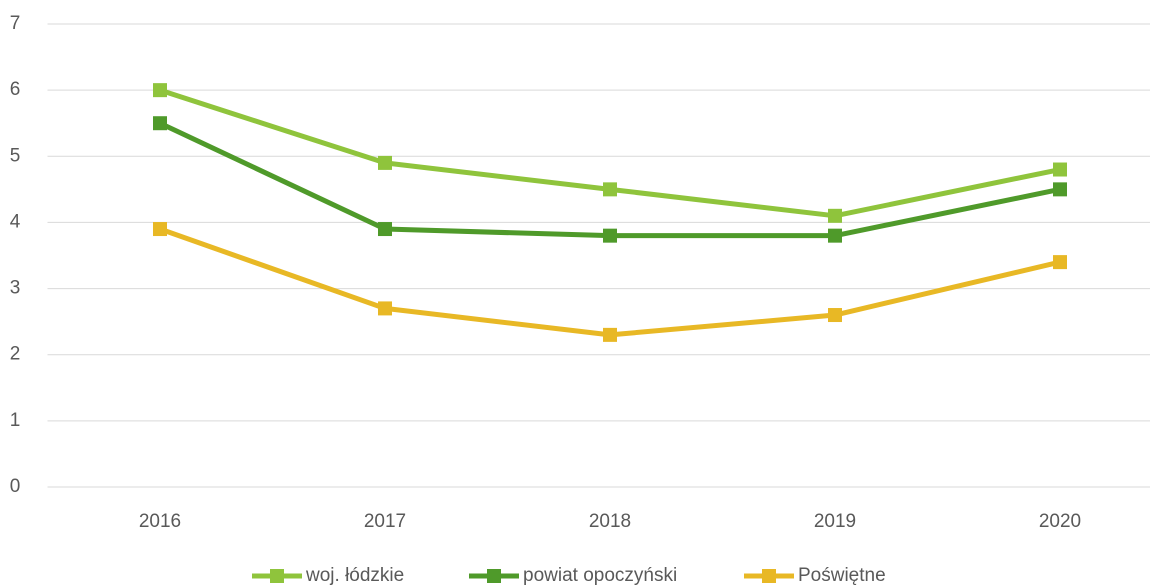  Describe the element at coordinates (15, 486) in the screenshot. I see `y-tick-label: 0` at that location.